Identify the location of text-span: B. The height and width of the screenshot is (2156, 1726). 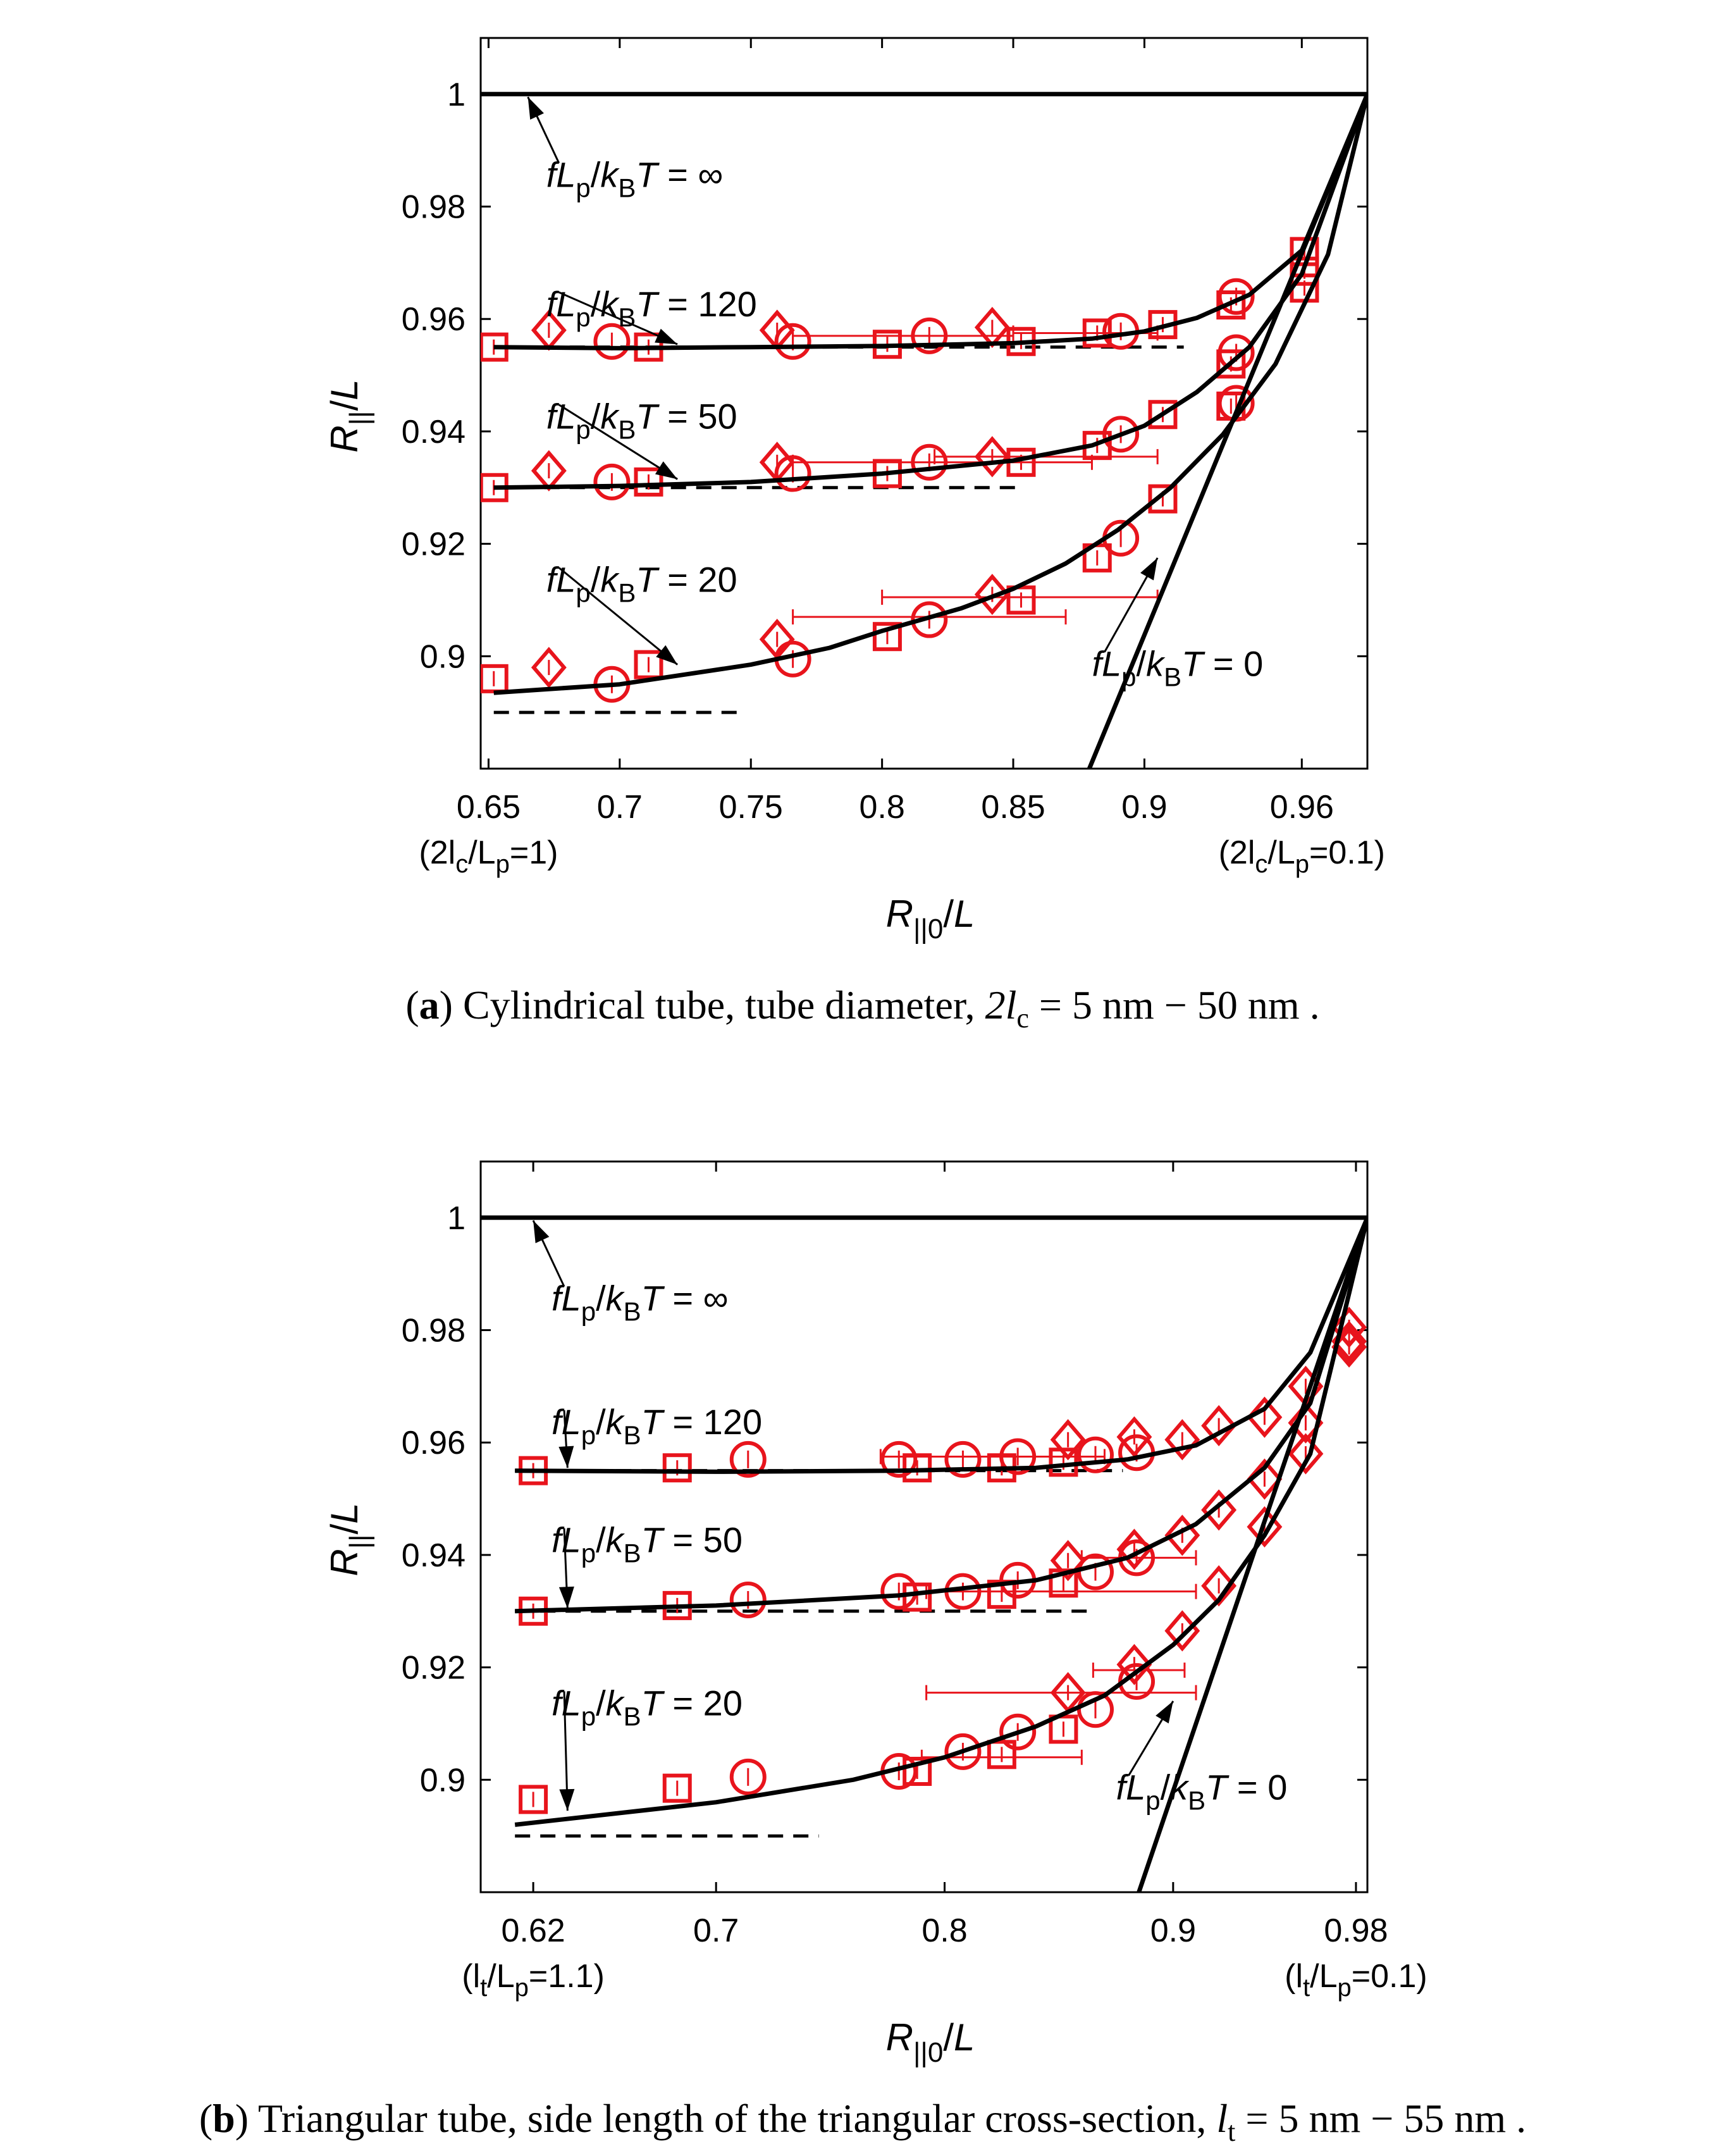
(627, 430).